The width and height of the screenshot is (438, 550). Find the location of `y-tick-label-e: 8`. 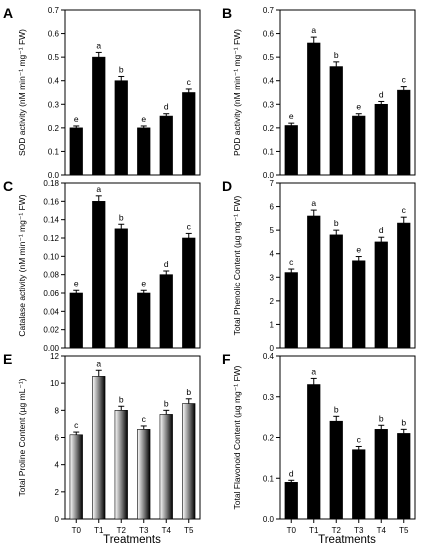

y-tick-label-e: 8 is located at coordinates (57, 410).